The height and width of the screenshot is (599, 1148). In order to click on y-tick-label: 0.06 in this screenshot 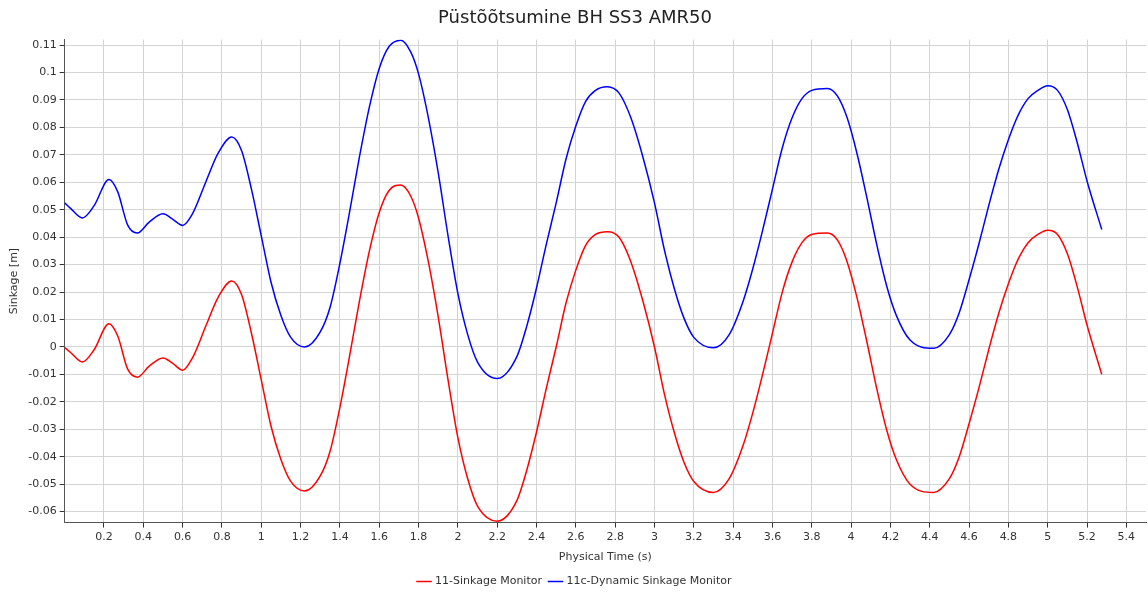, I will do `click(44, 182)`.